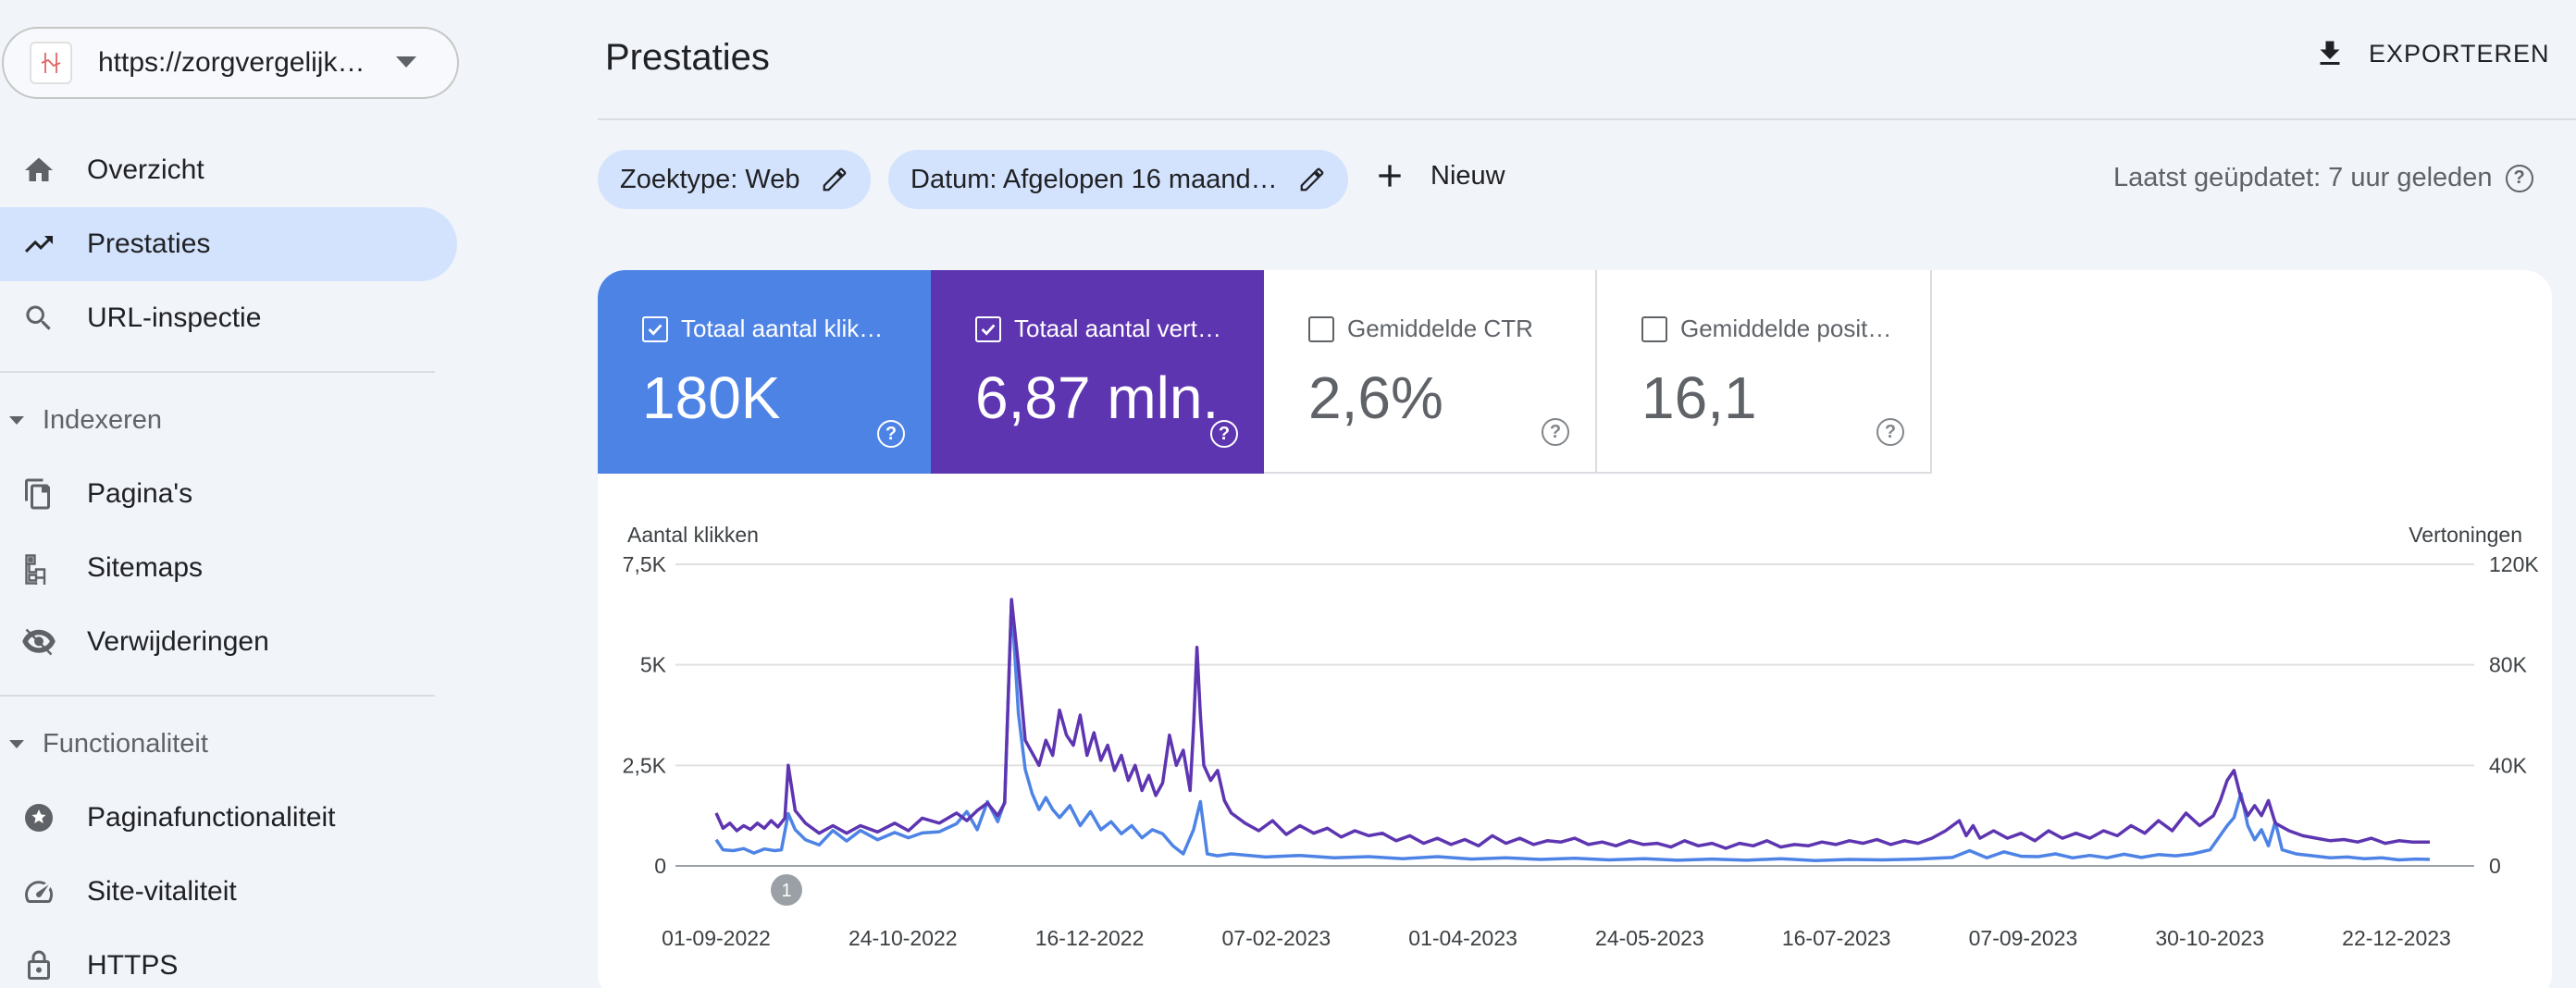 This screenshot has height=988, width=2576. What do you see at coordinates (162, 892) in the screenshot?
I see `nav-label: Site-vitaliteit` at bounding box center [162, 892].